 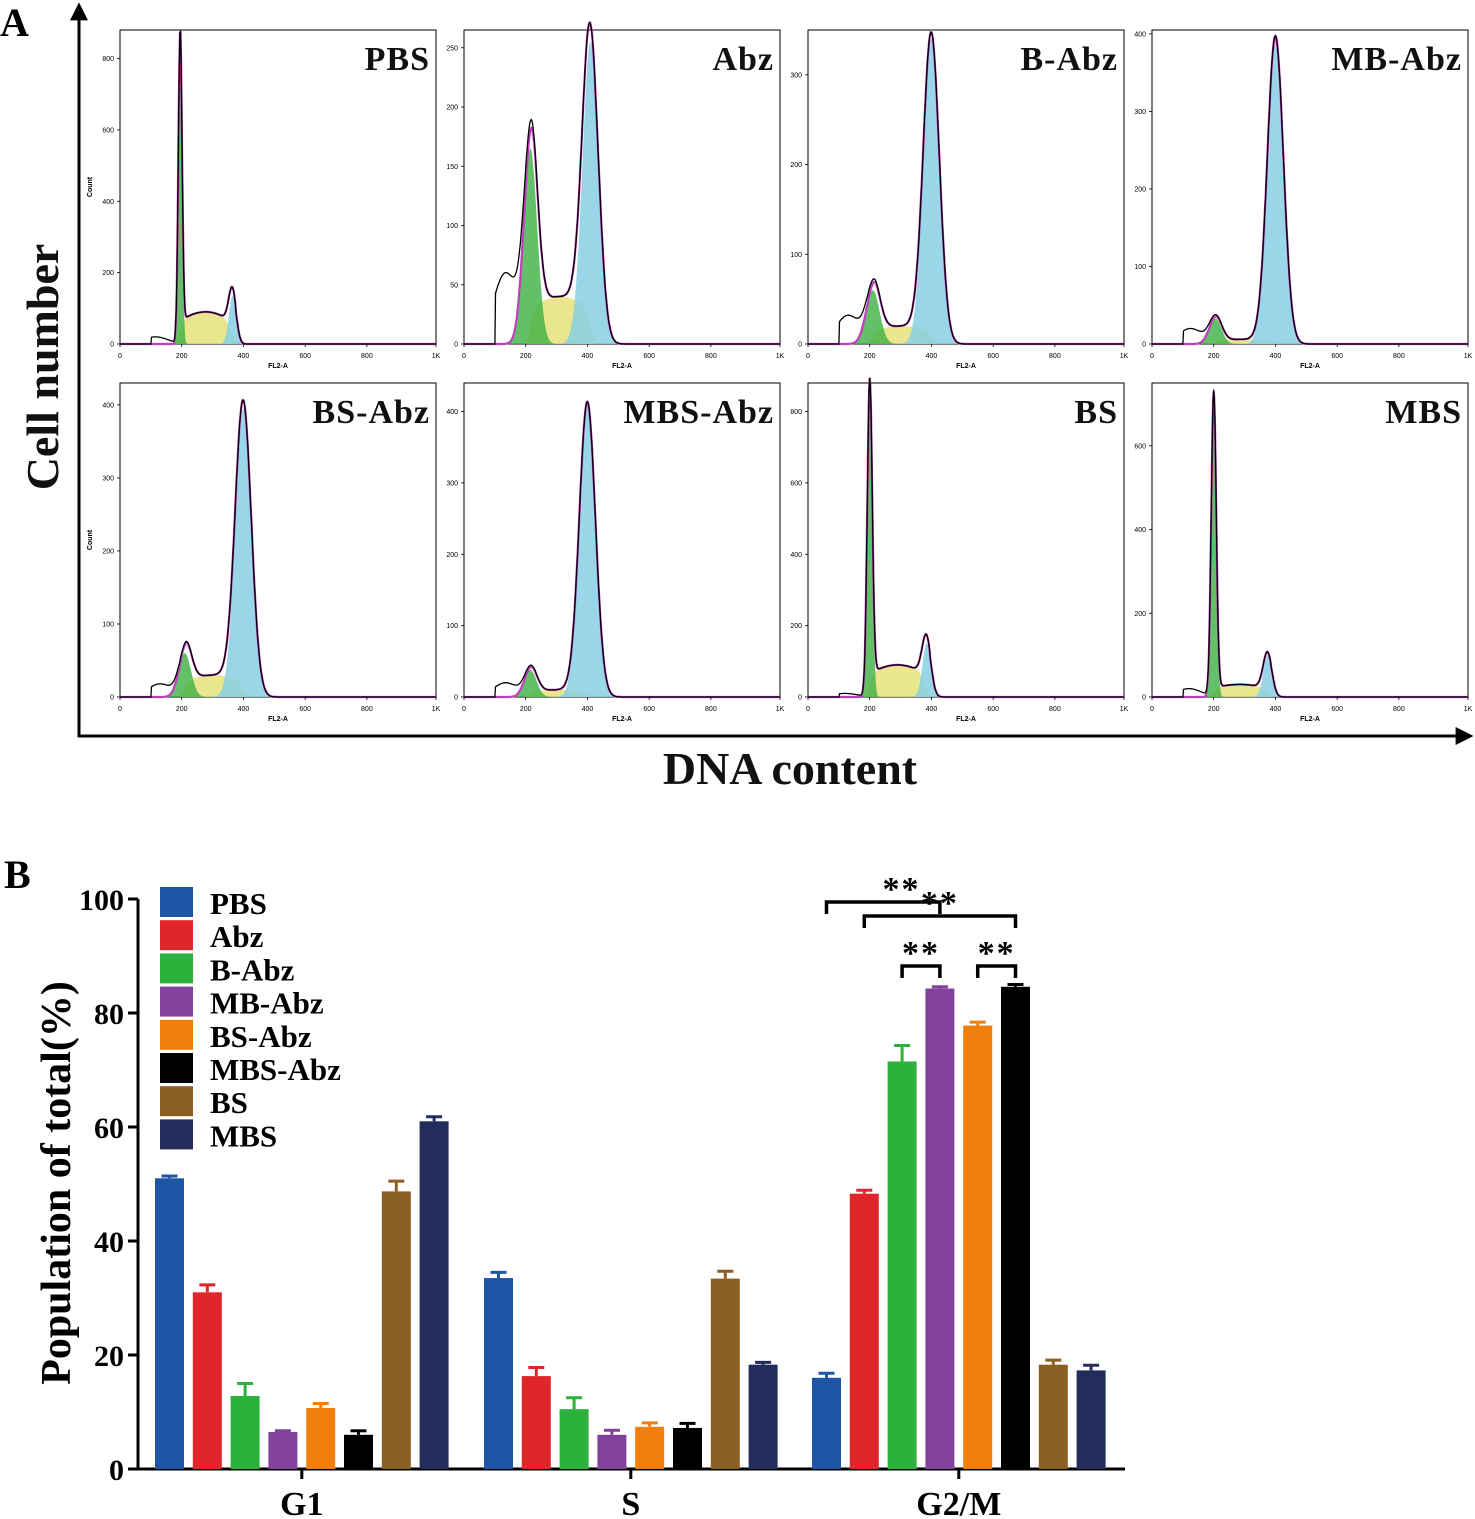 What do you see at coordinates (42, 367) in the screenshot?
I see `panel-a-ylabel: Cell number` at bounding box center [42, 367].